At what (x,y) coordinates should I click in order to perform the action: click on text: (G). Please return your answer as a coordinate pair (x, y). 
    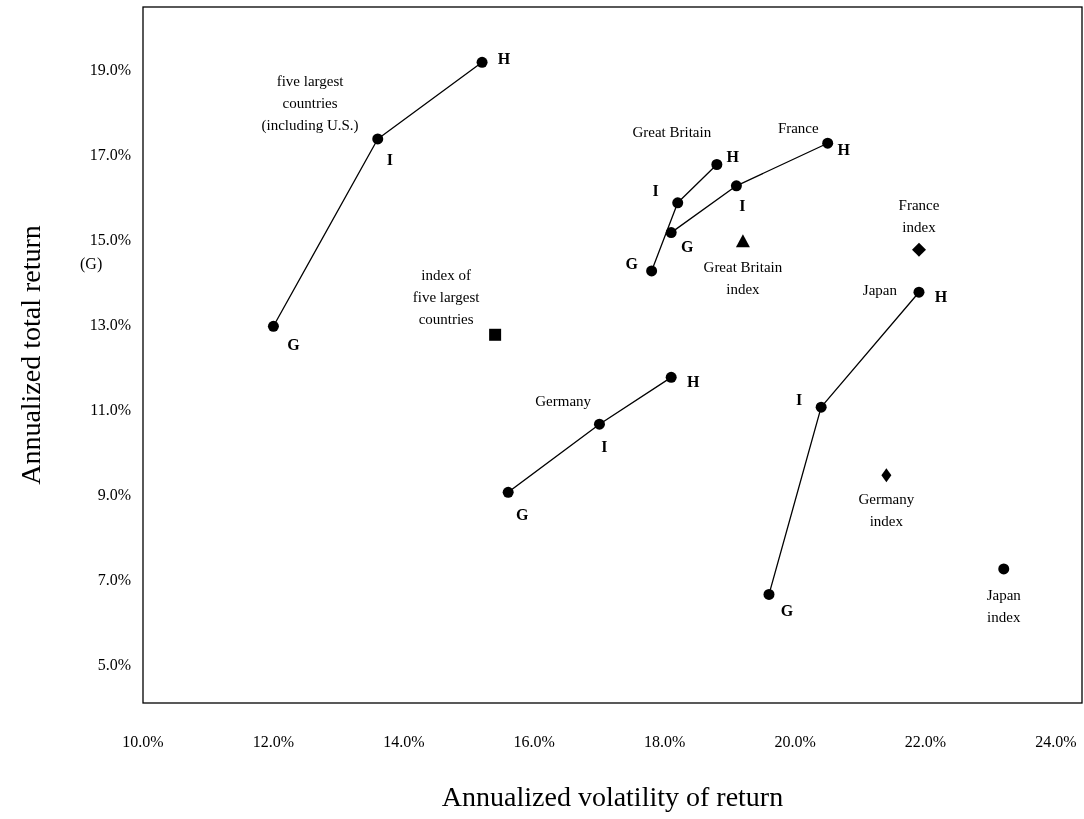
    Looking at the image, I should click on (91, 263).